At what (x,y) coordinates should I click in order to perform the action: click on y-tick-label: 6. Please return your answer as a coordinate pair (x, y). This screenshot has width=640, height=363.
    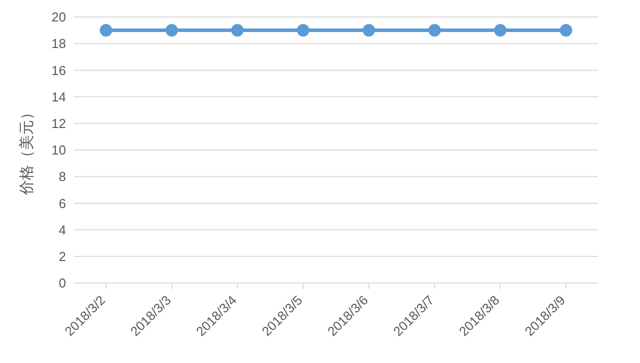
    Looking at the image, I should click on (62, 203).